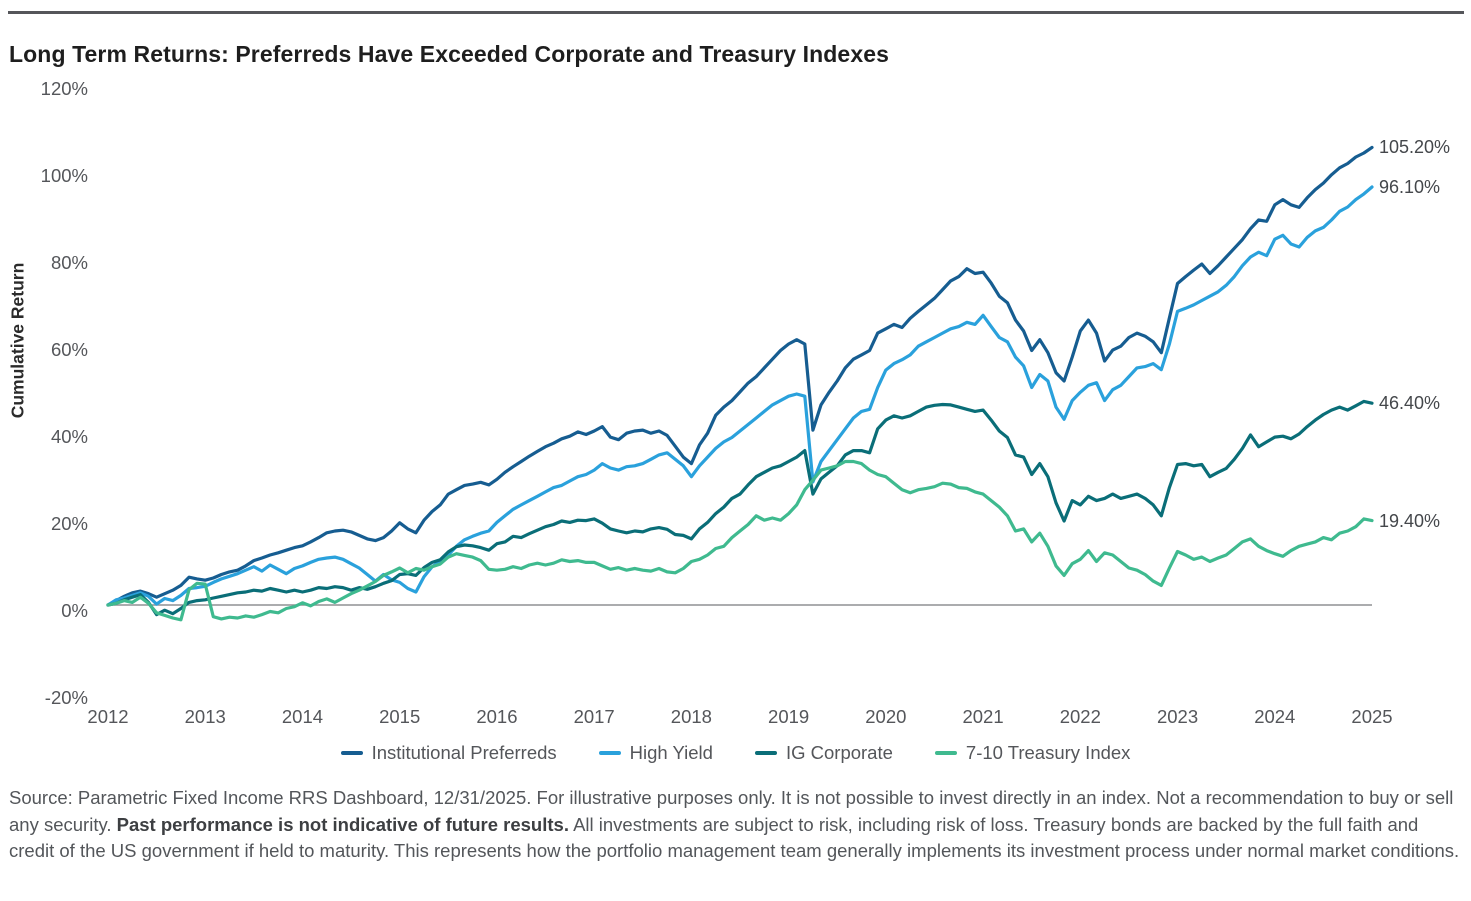 This screenshot has width=1471, height=901. I want to click on x-tick-label: 2016, so click(497, 716).